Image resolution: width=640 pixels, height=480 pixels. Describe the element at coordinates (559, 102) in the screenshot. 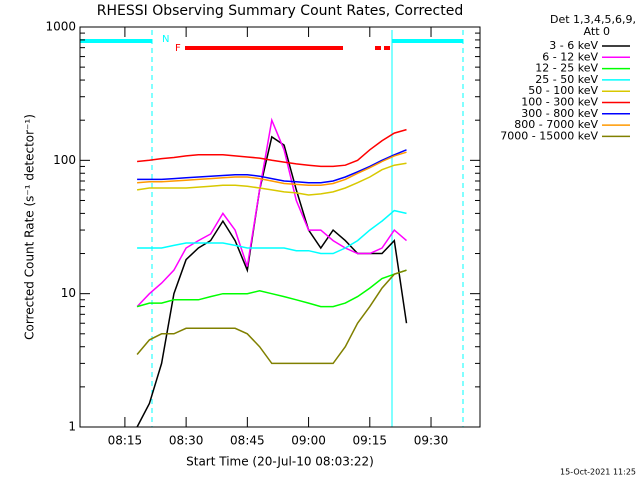

I see `legend-label: 100 - 300 keV` at that location.